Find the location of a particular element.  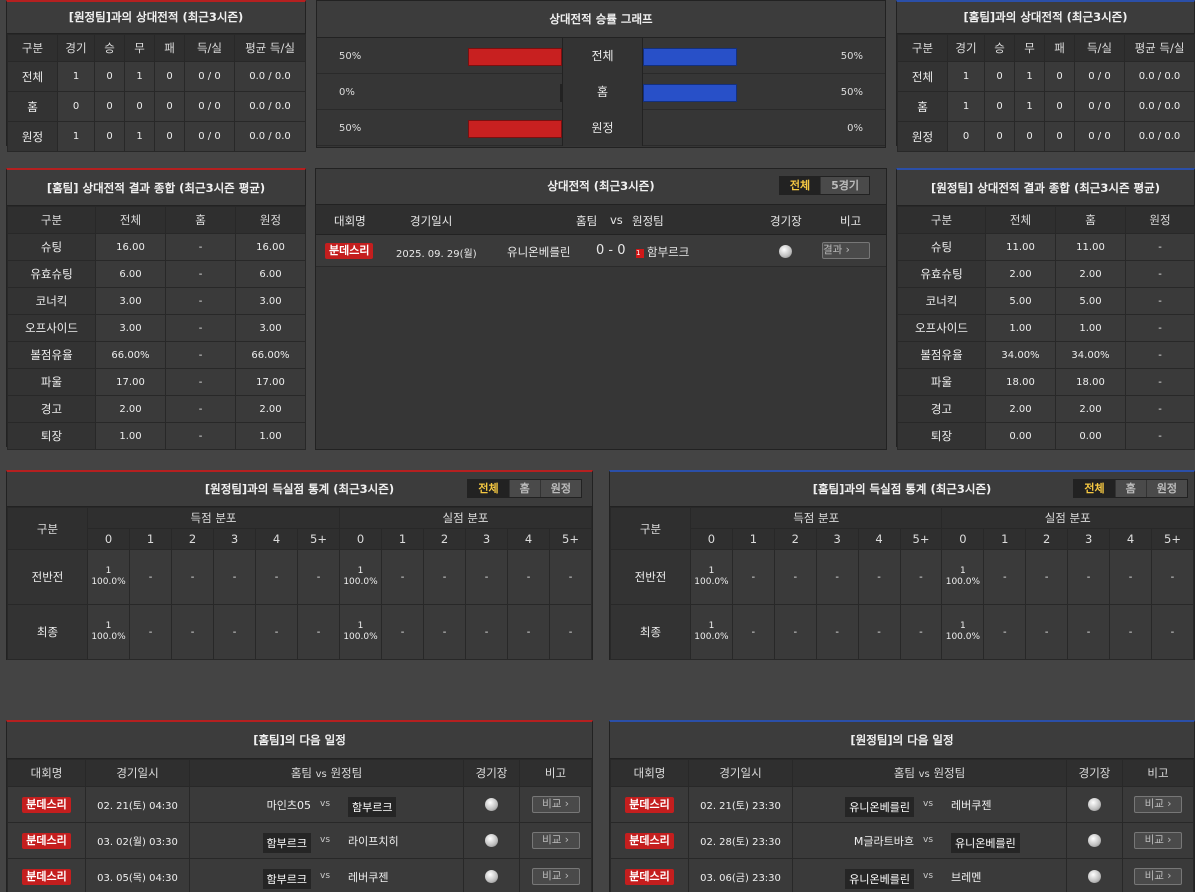

match-away-team: 함부르크 is located at coordinates (668, 252).